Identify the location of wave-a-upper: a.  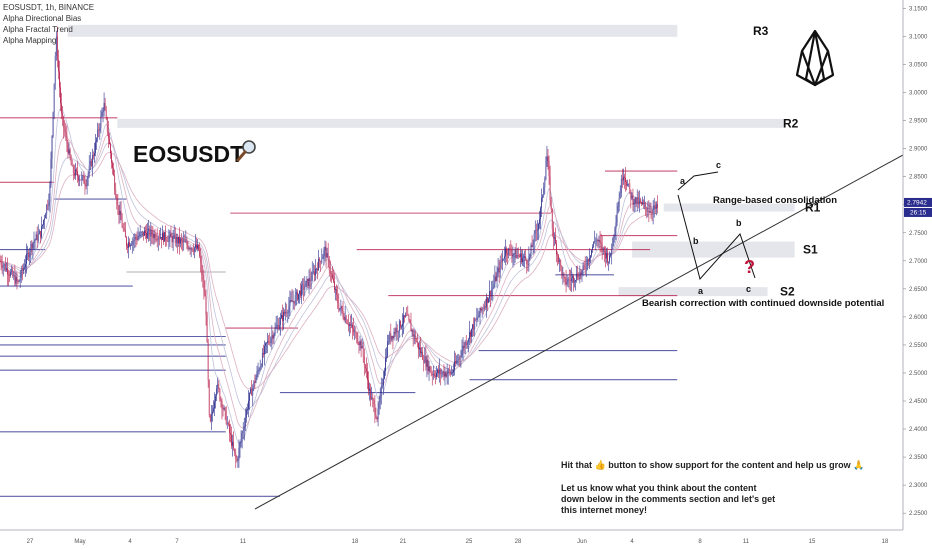
(683, 181).